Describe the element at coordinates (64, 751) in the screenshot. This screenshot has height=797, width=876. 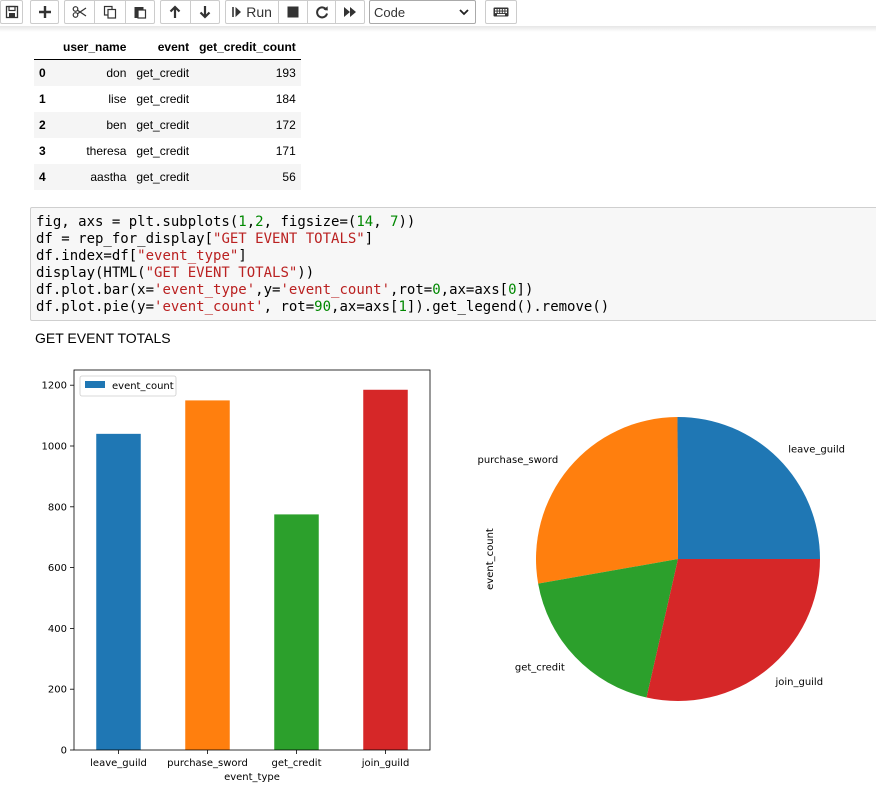
I see `y-tick-label: 0` at that location.